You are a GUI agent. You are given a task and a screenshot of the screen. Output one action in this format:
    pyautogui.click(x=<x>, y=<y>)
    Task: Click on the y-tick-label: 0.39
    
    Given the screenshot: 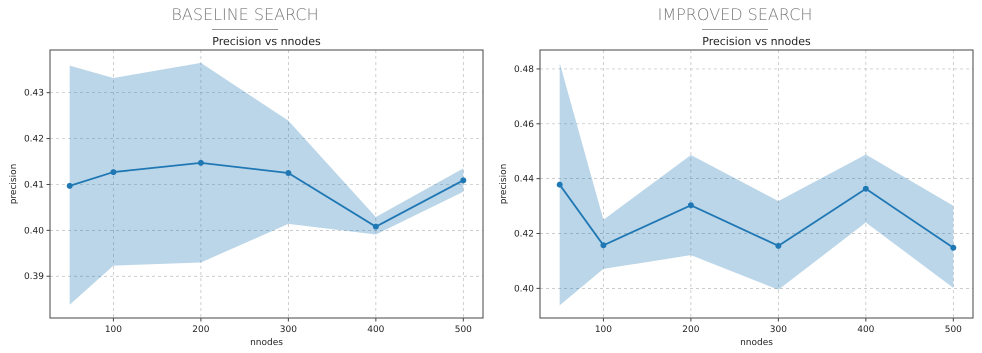 What is the action you would take?
    pyautogui.click(x=34, y=277)
    